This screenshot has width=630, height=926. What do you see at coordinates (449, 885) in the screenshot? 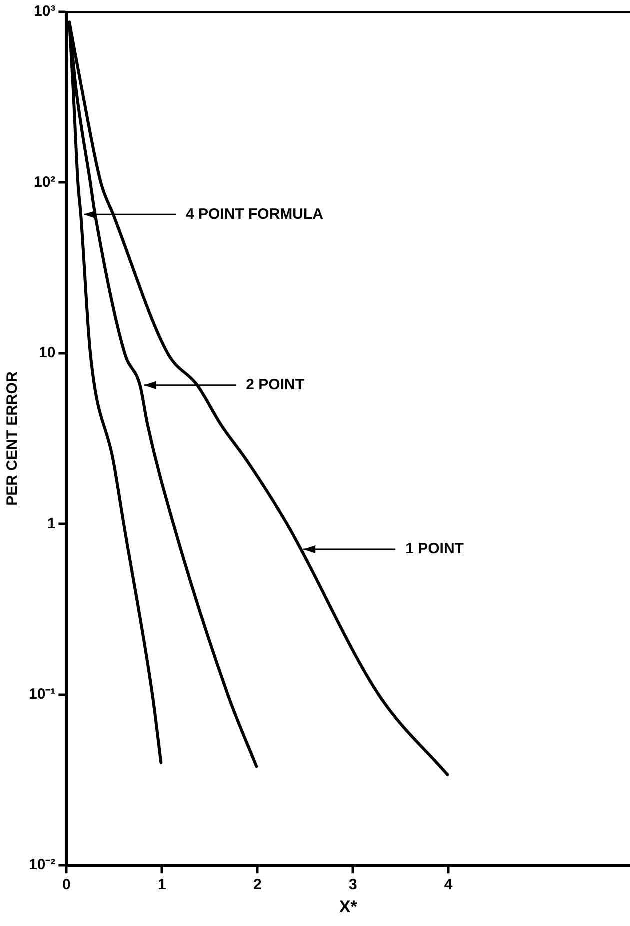
I see `x-tick-label: 4` at bounding box center [449, 885].